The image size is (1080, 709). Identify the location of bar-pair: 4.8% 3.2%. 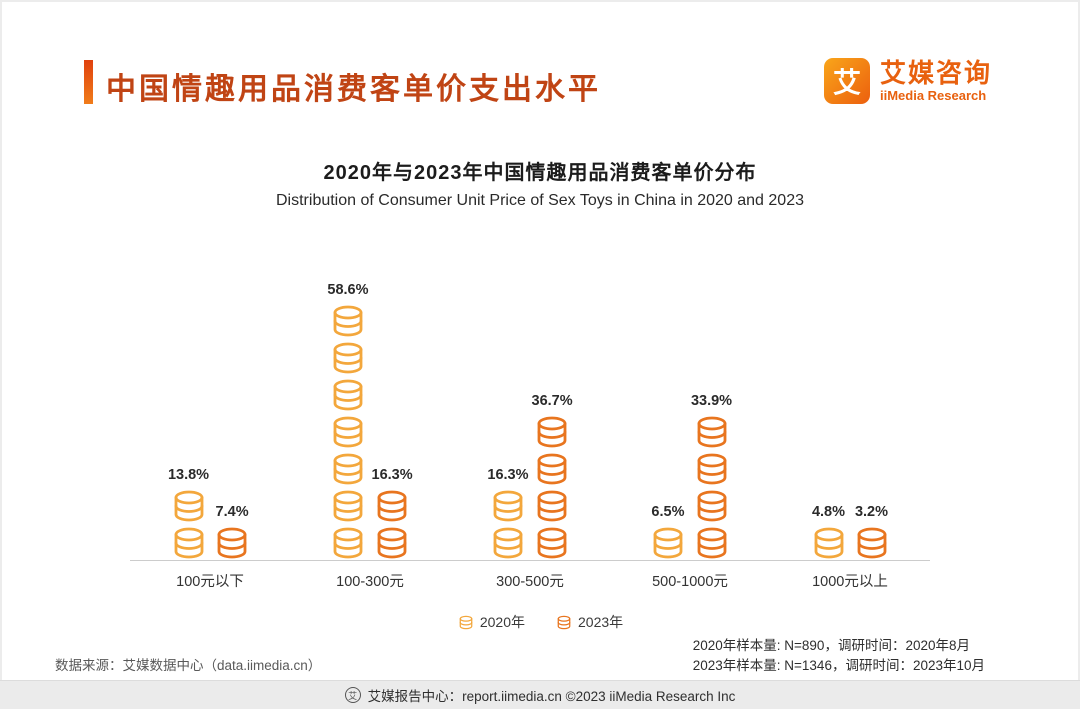
(850, 532).